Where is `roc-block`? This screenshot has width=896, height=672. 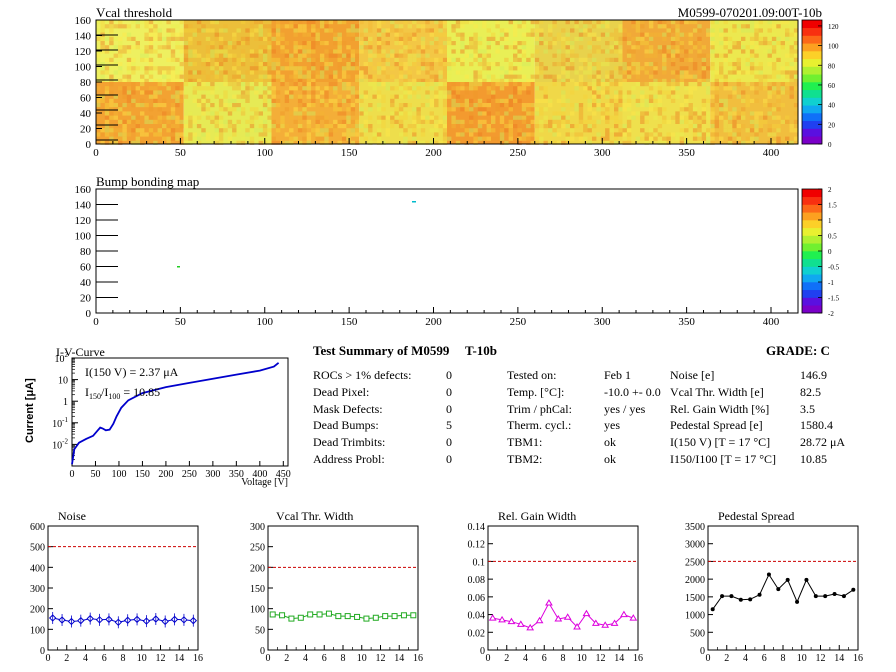
roc-block is located at coordinates (227, 51).